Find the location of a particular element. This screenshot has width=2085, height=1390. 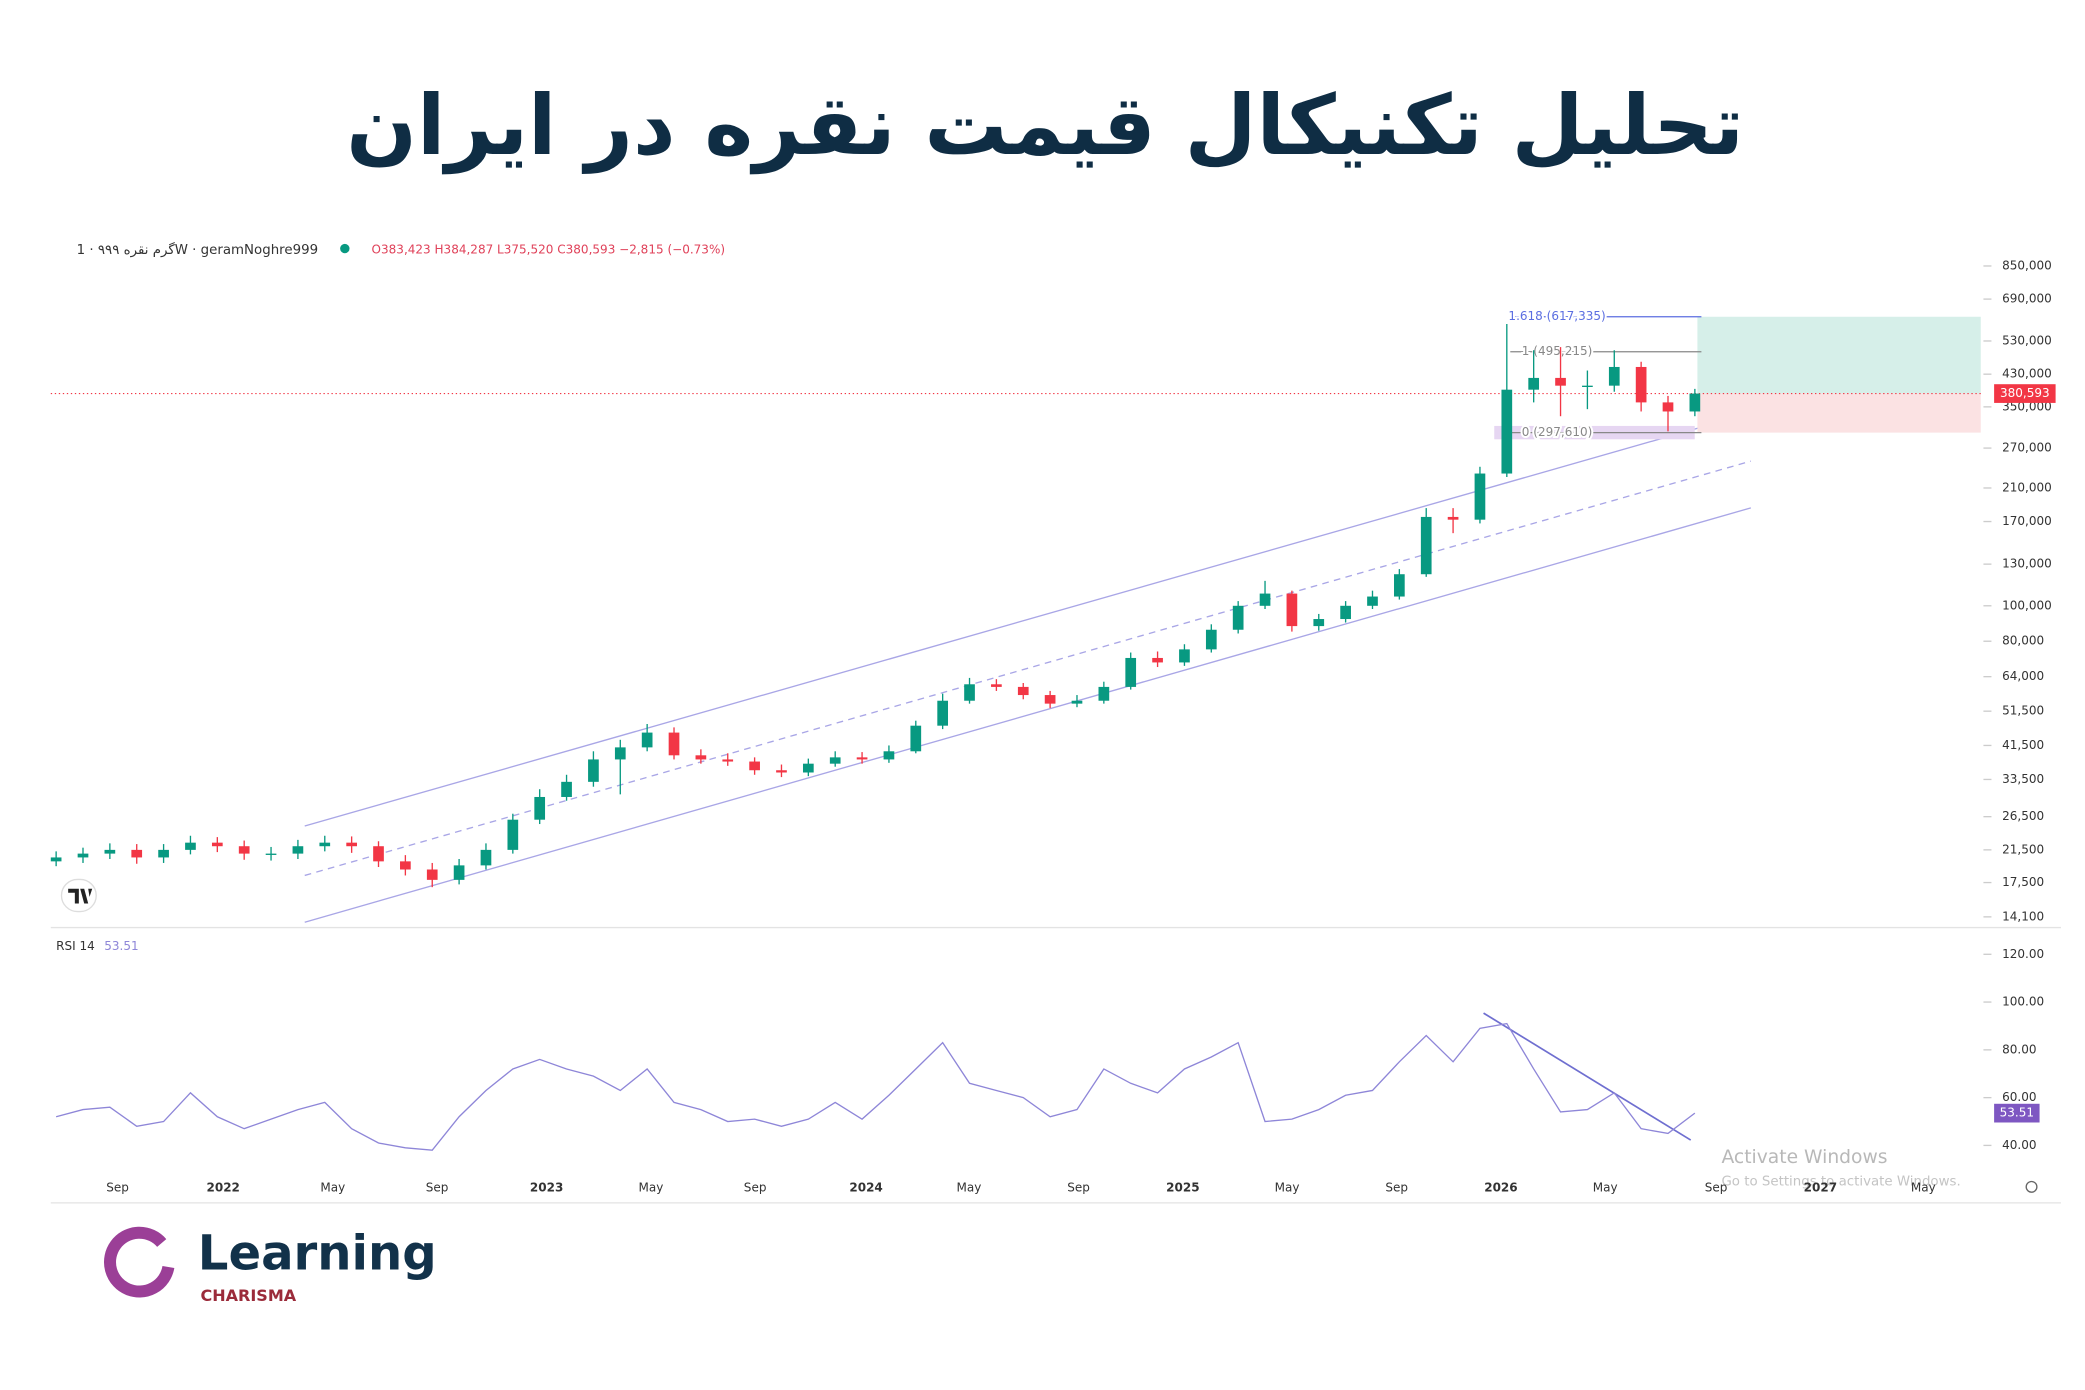

y-tick-label: 530,000 is located at coordinates (2027, 340).